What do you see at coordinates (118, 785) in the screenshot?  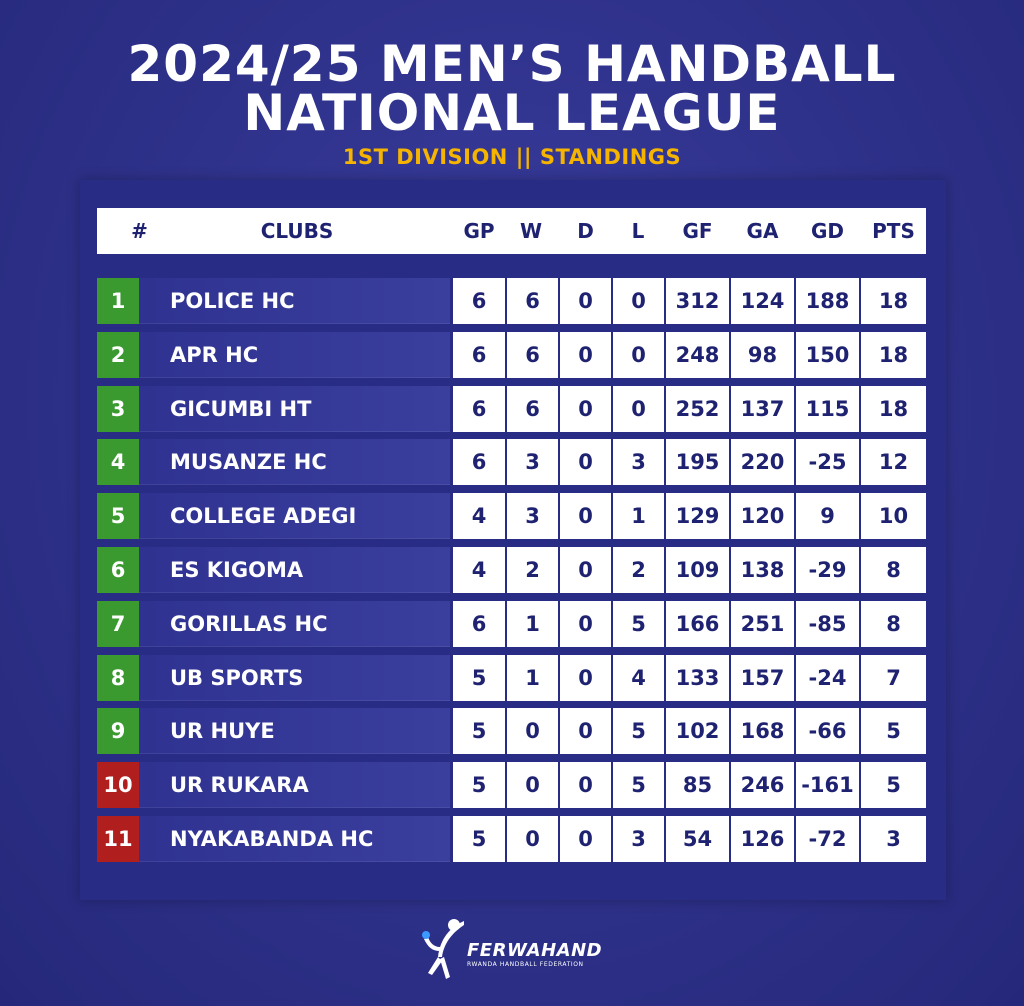 I see `rank-badge: 10` at bounding box center [118, 785].